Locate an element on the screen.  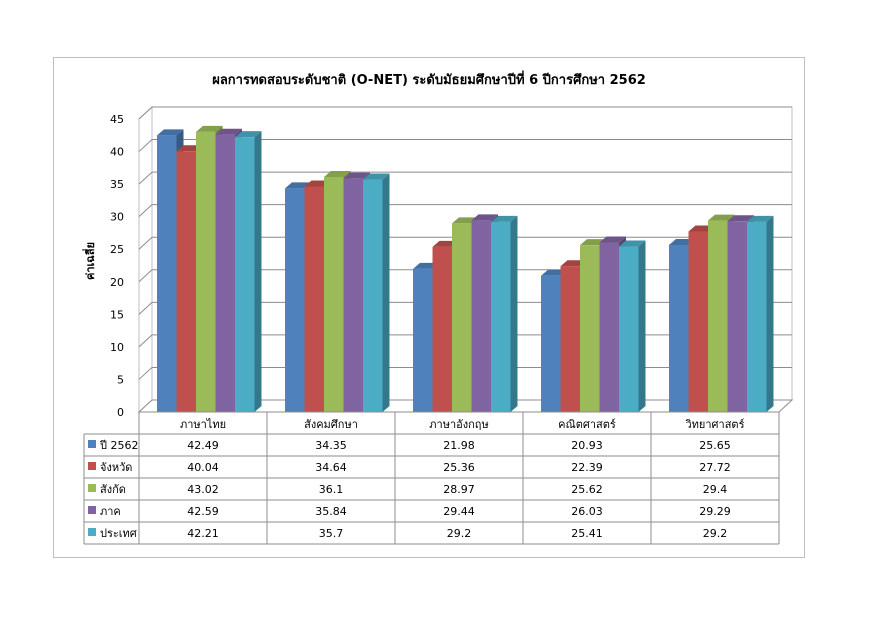
data-table-value: 21.98 is located at coordinates (459, 445).